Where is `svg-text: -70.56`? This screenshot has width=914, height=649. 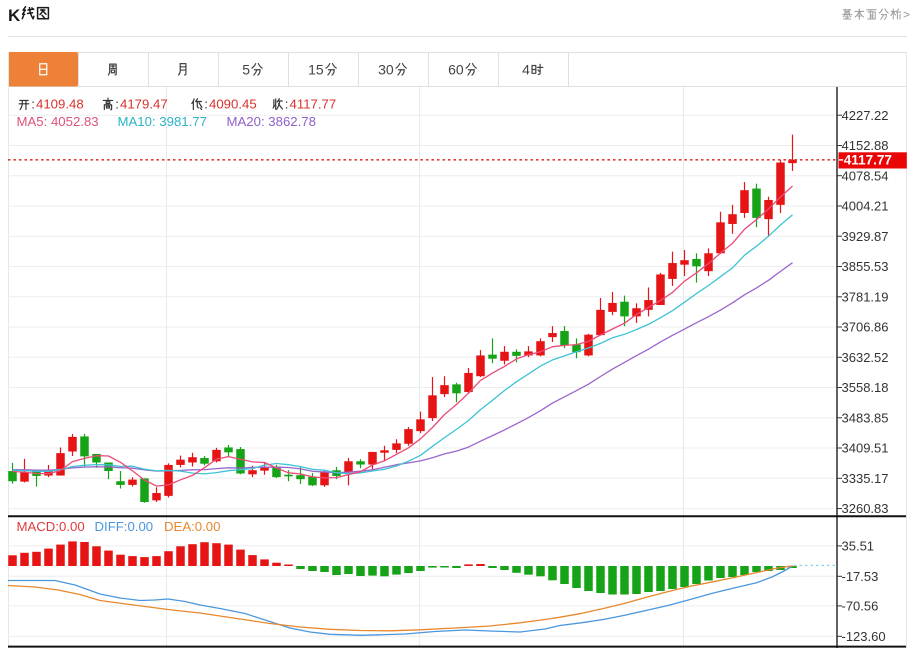
svg-text: -70.56 is located at coordinates (860, 606).